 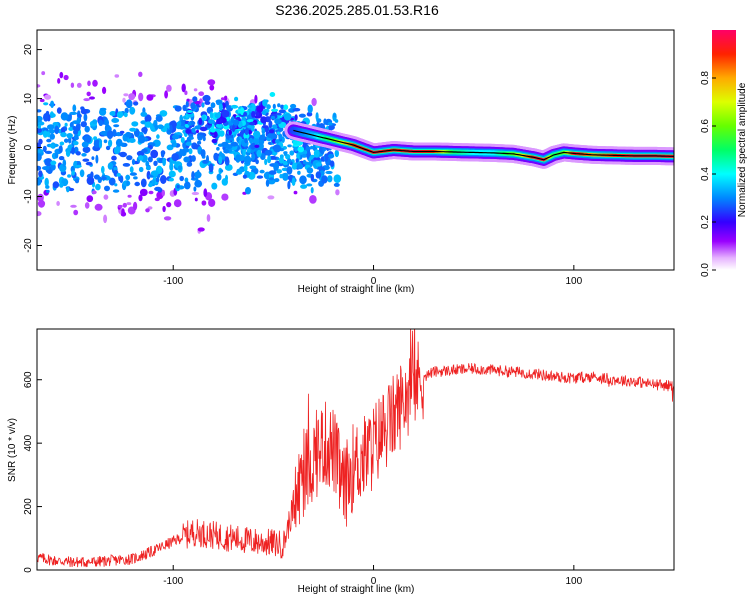 What do you see at coordinates (28, 99) in the screenshot?
I see `y-tick-label: 10` at bounding box center [28, 99].